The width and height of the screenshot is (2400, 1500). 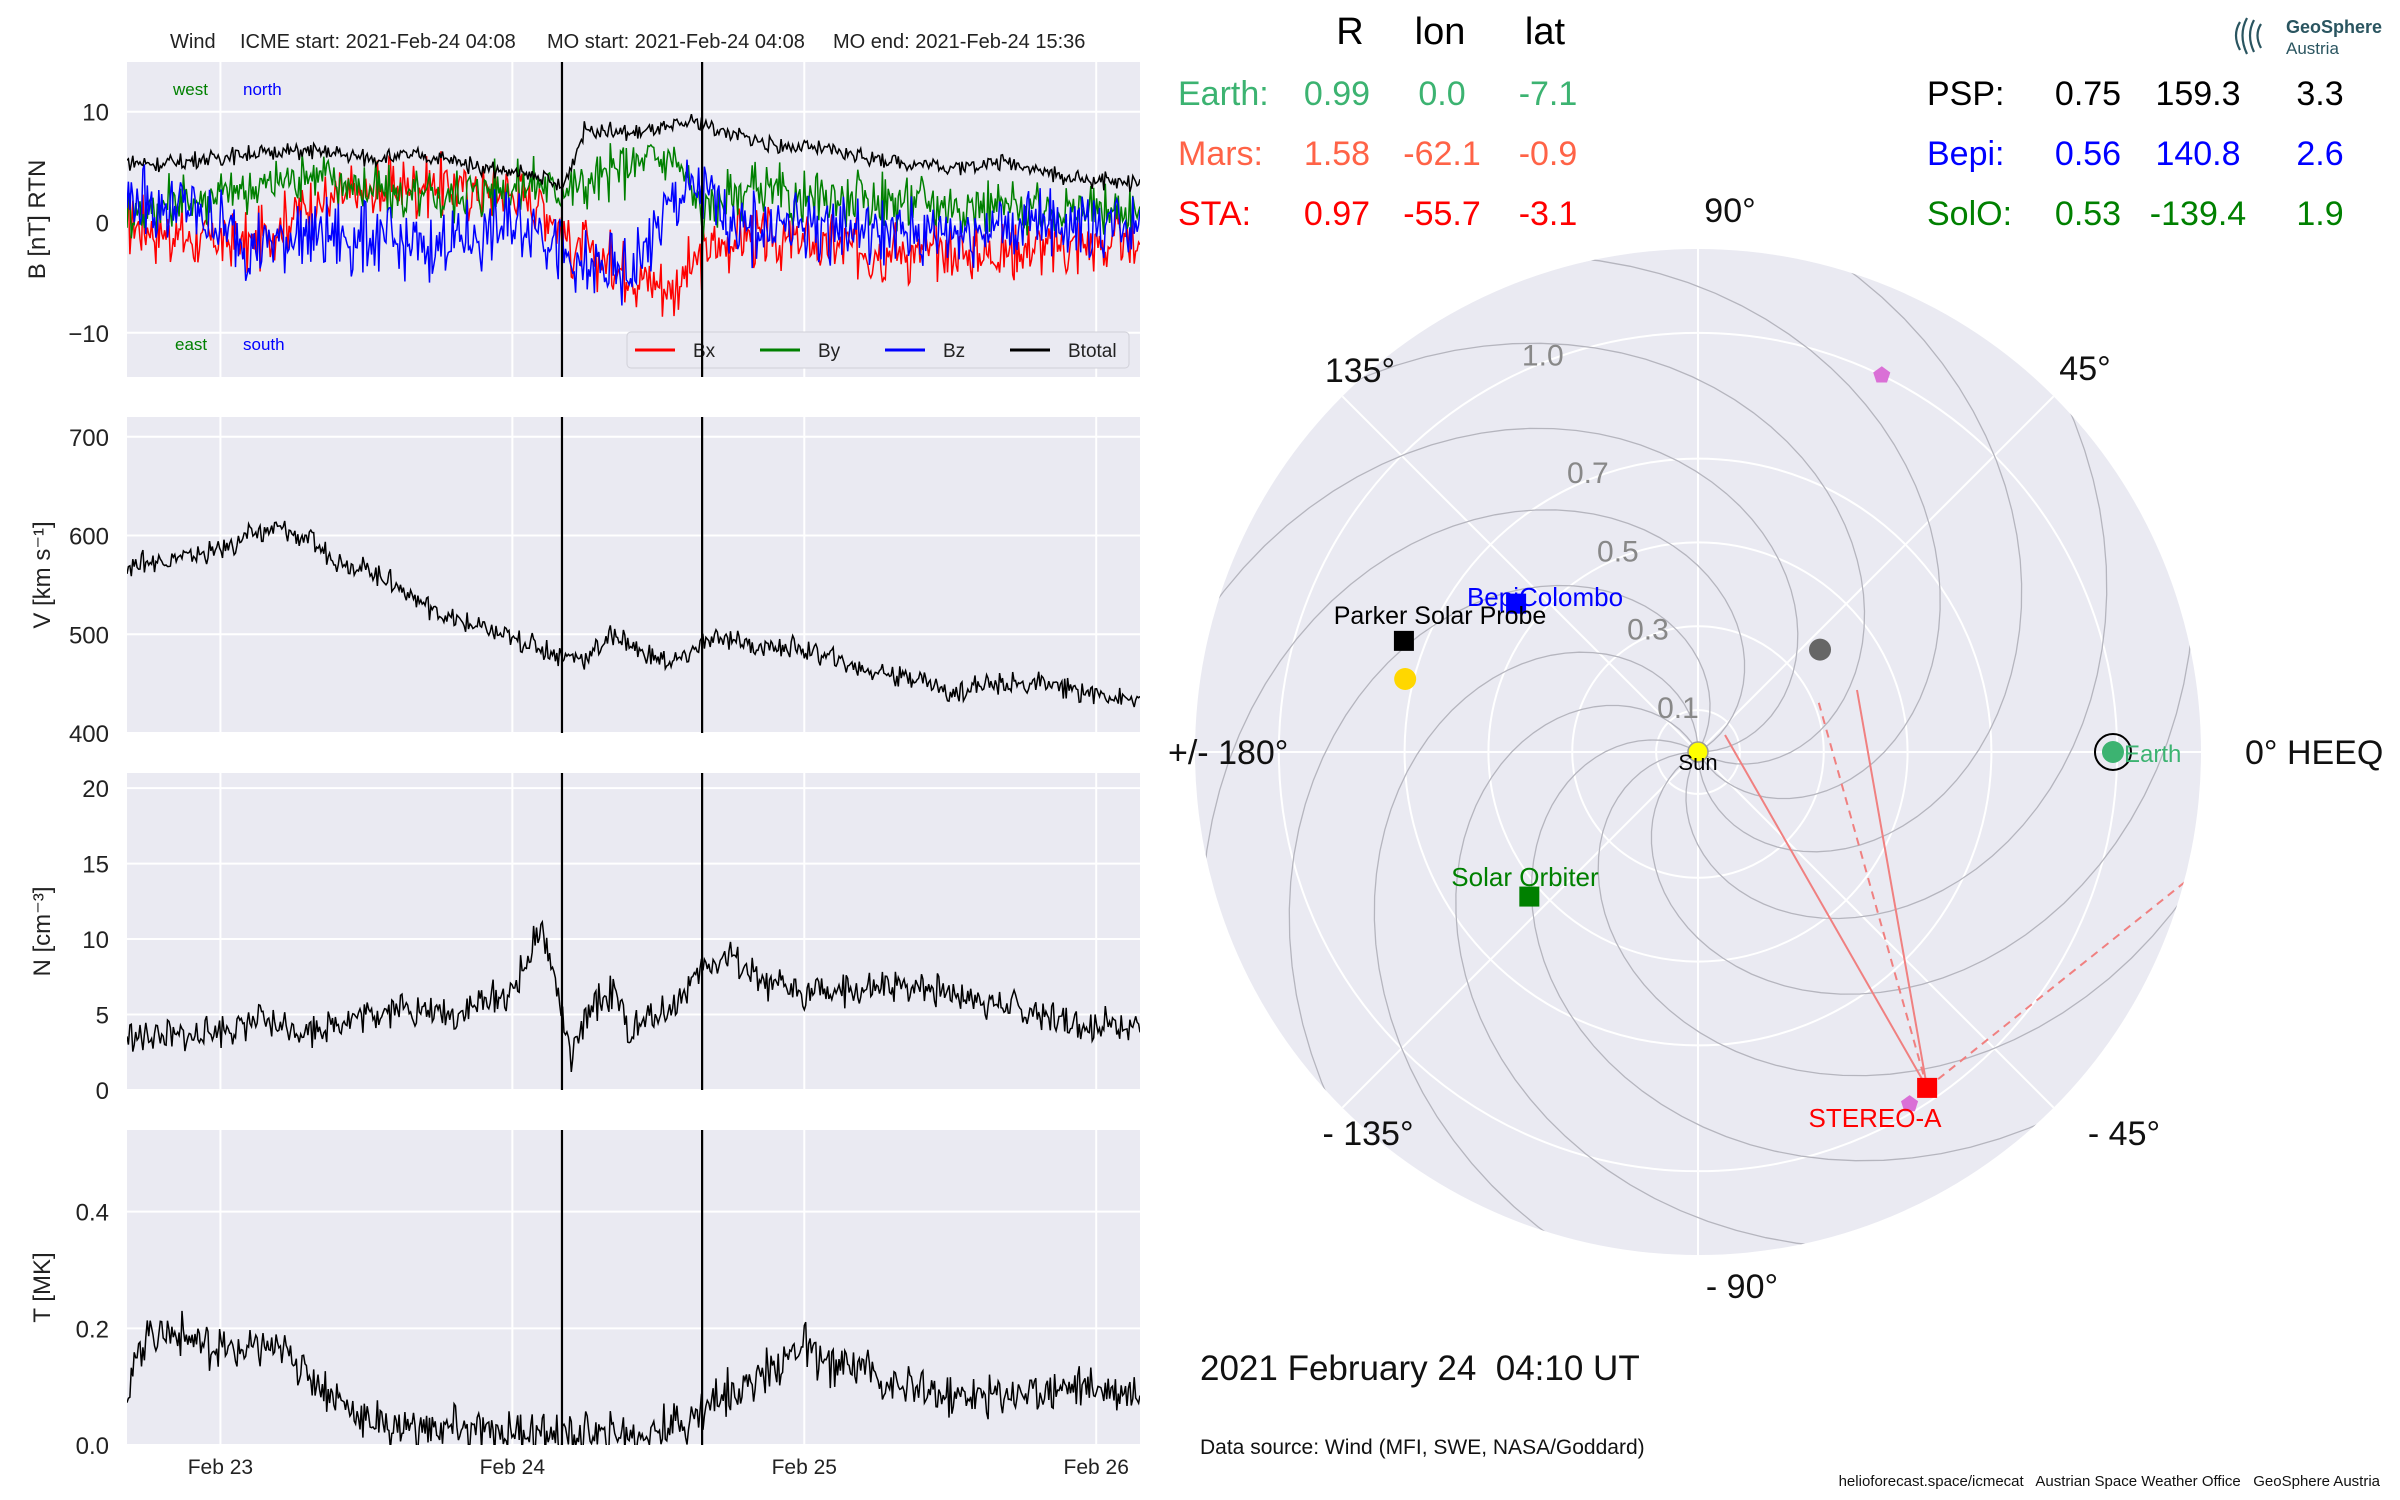 I want to click on geosphere-logo: GeoSphere Austria, so click(x=2308, y=37).